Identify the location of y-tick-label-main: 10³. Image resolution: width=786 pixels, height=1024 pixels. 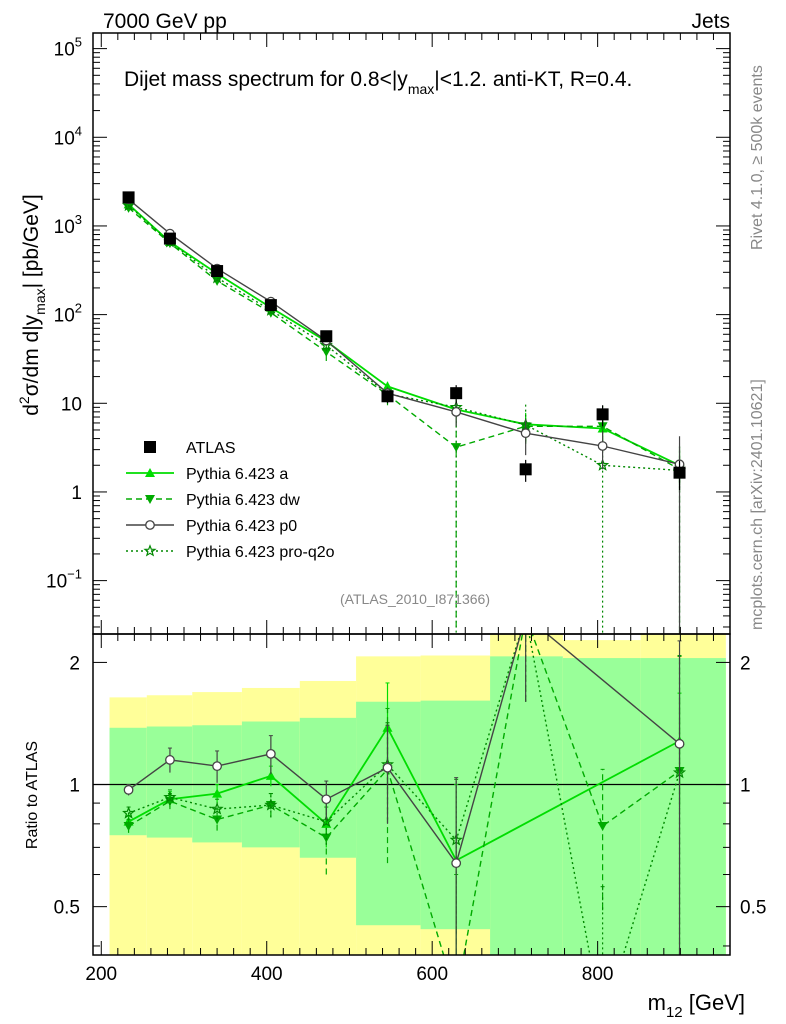
(68, 225).